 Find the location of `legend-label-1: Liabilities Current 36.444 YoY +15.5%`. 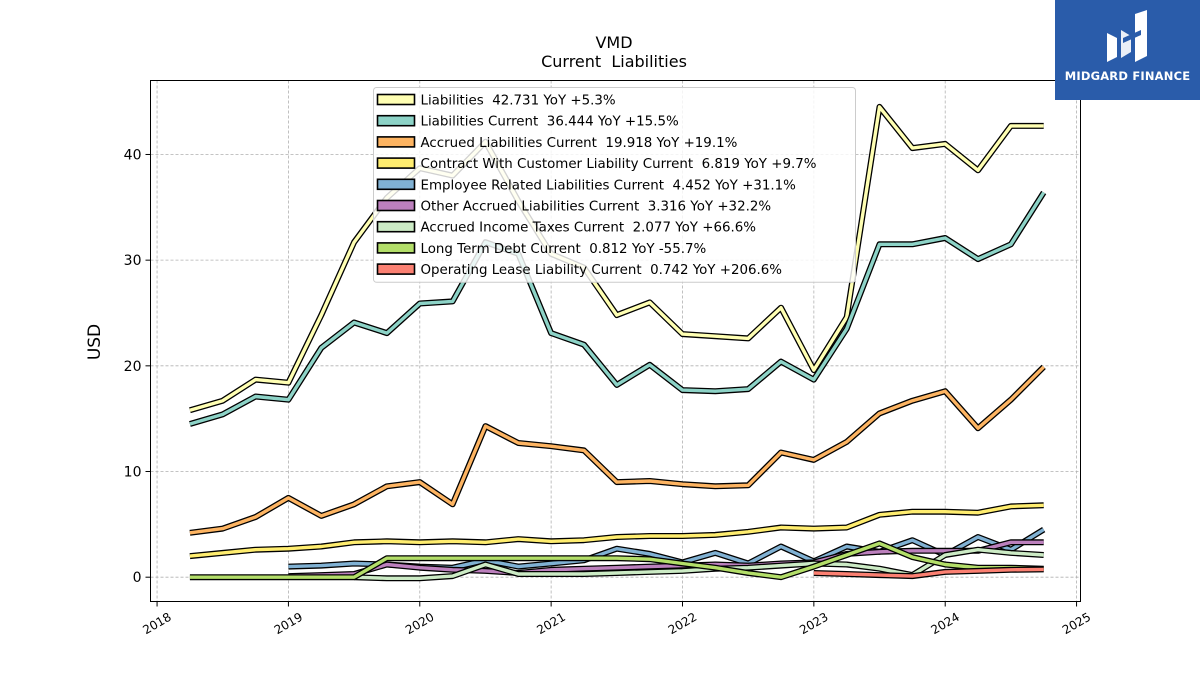

legend-label-1: Liabilities Current 36.444 YoY +15.5% is located at coordinates (550, 122).